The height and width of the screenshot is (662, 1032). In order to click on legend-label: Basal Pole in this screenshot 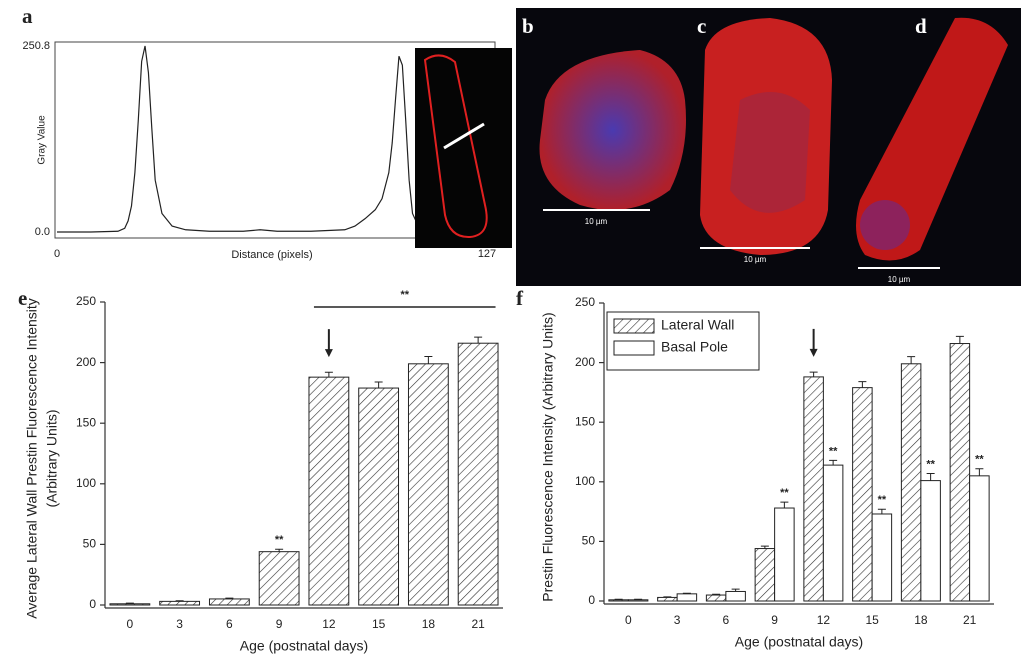, I will do `click(694, 347)`.